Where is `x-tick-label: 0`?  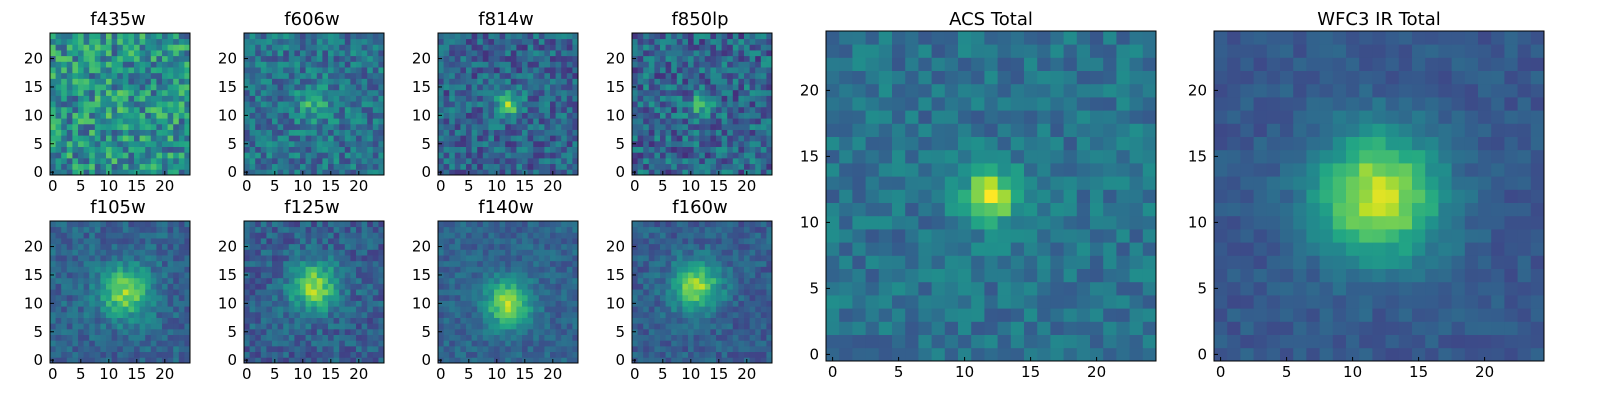
x-tick-label: 0 is located at coordinates (441, 186).